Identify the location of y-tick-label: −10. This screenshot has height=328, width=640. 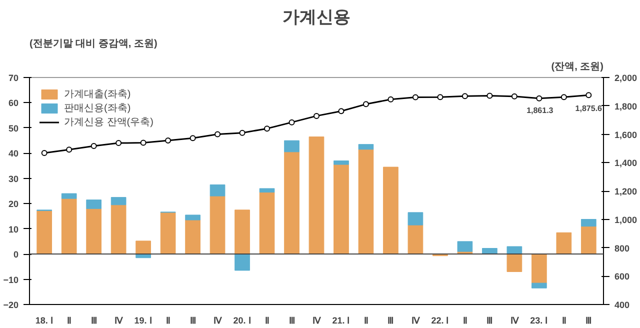
(11, 279).